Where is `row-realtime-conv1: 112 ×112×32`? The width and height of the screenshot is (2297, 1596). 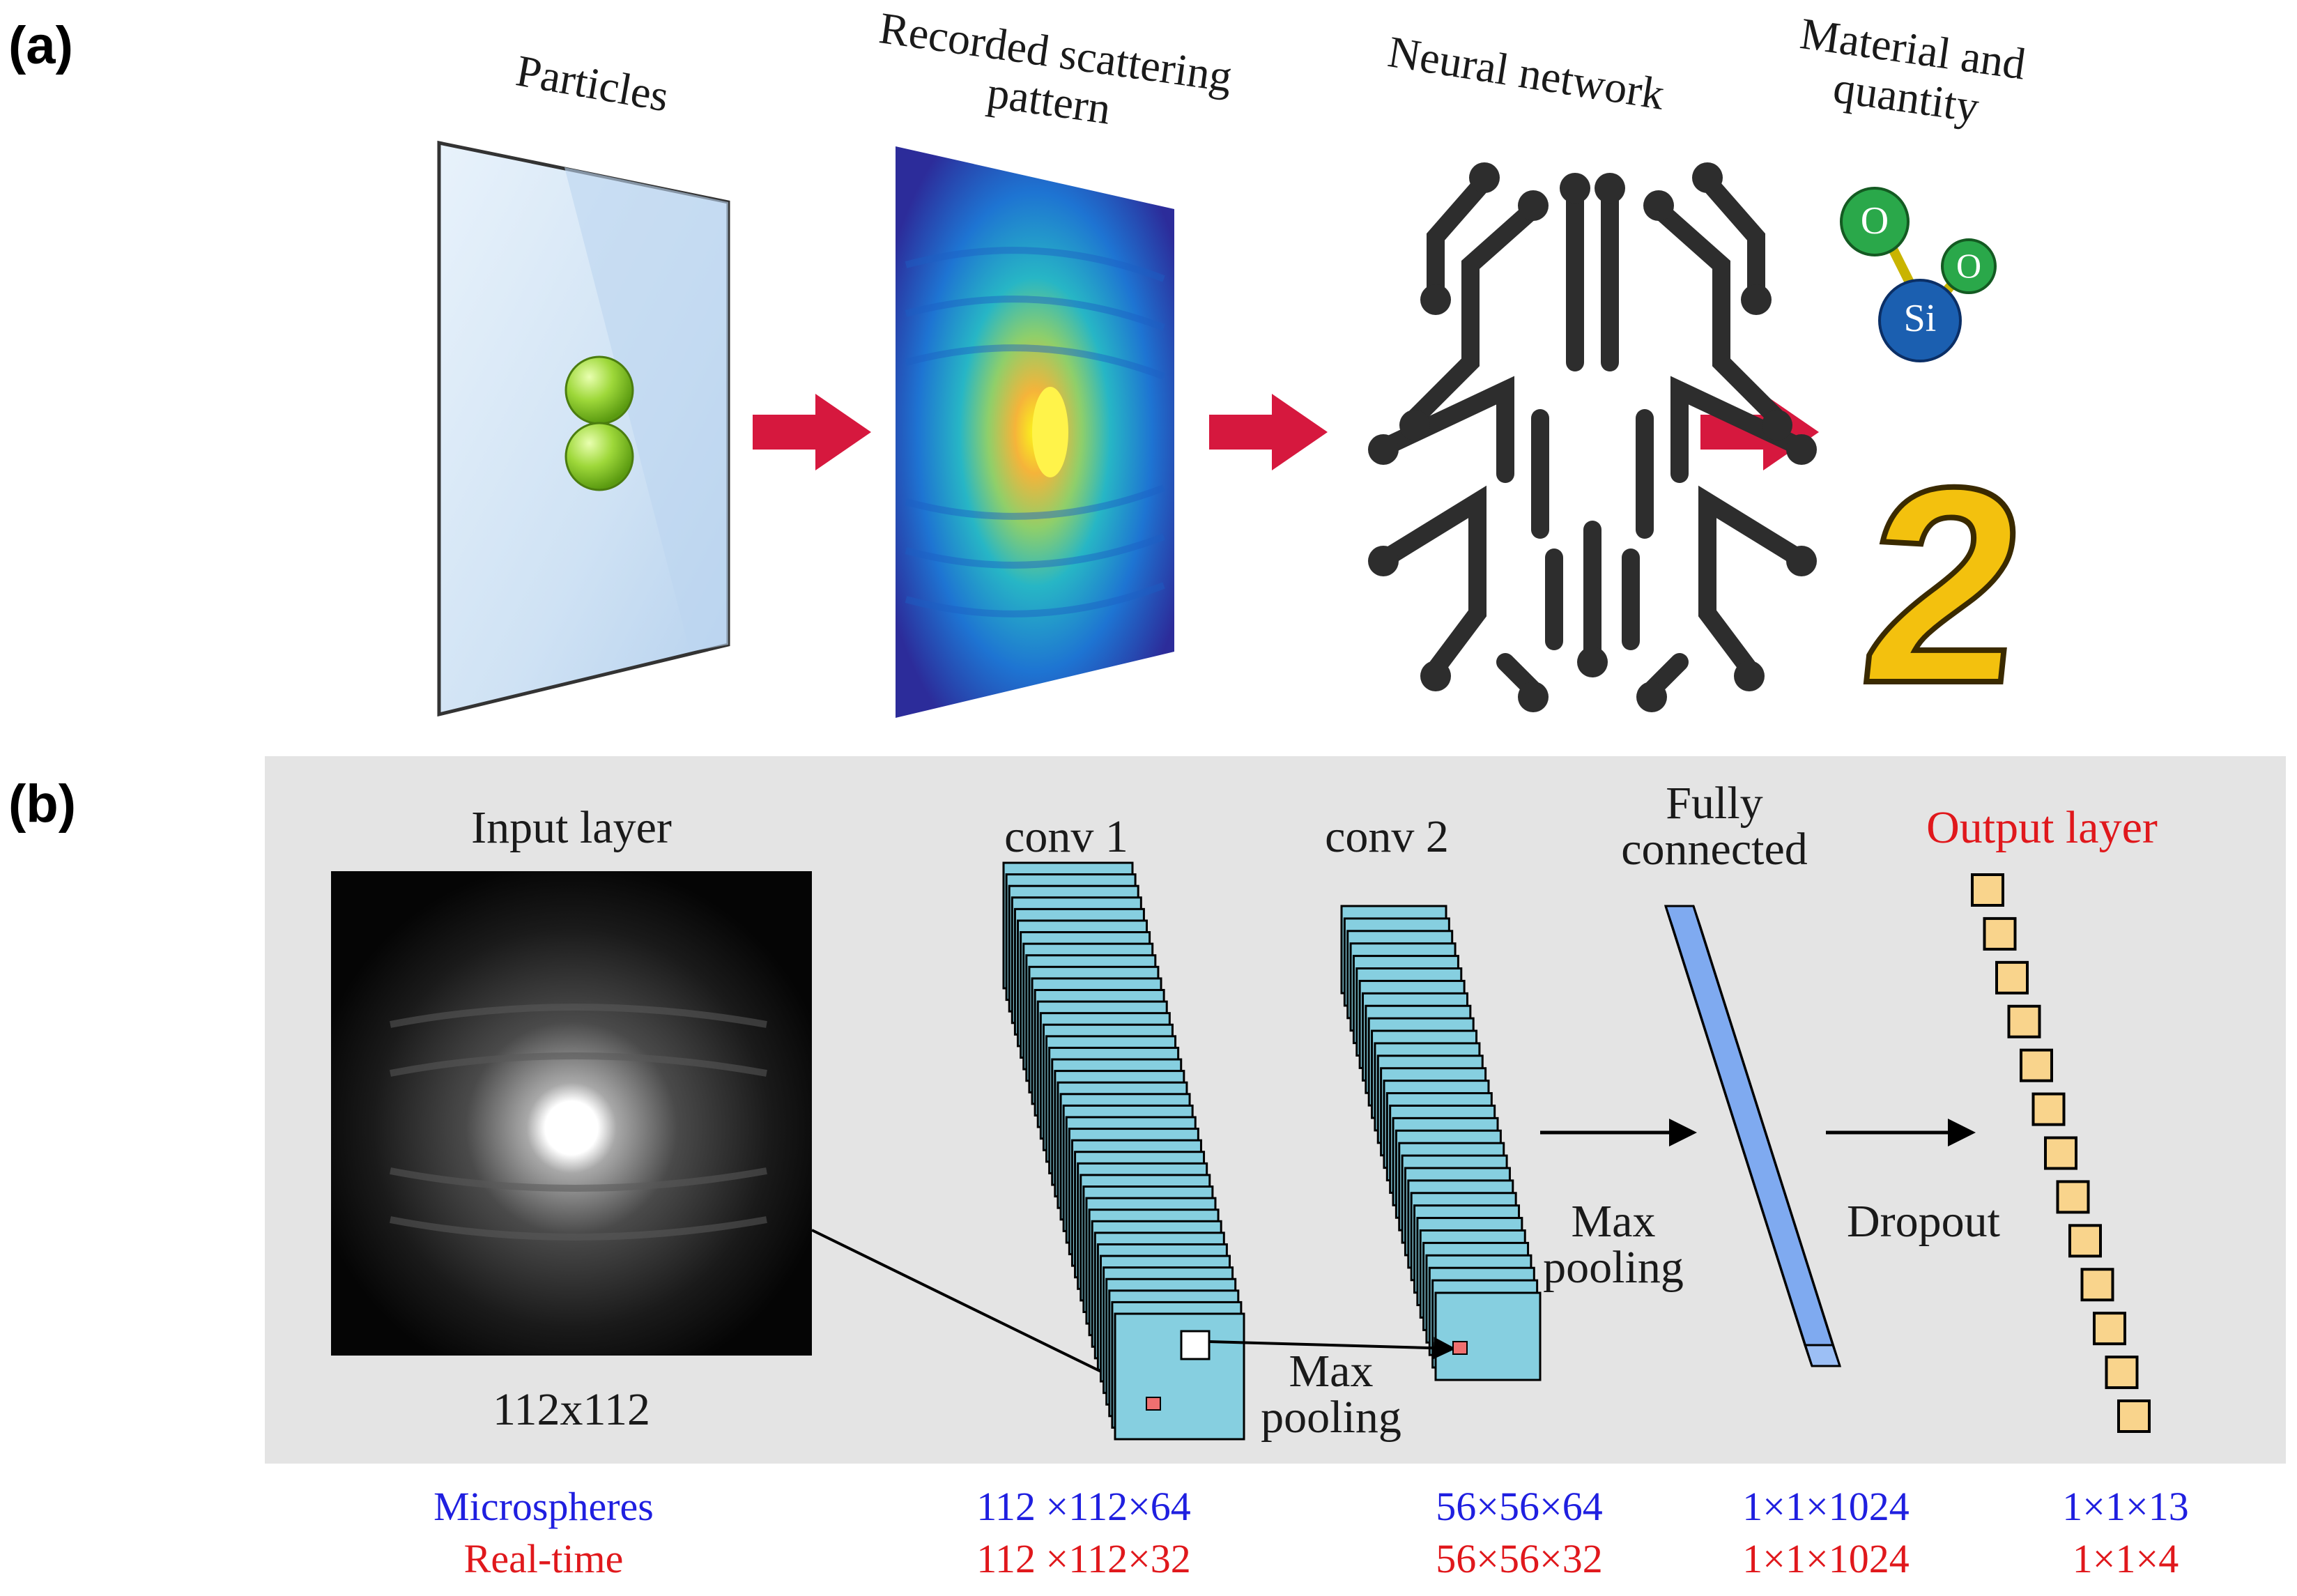 row-realtime-conv1: 112 ×112×32 is located at coordinates (1084, 1558).